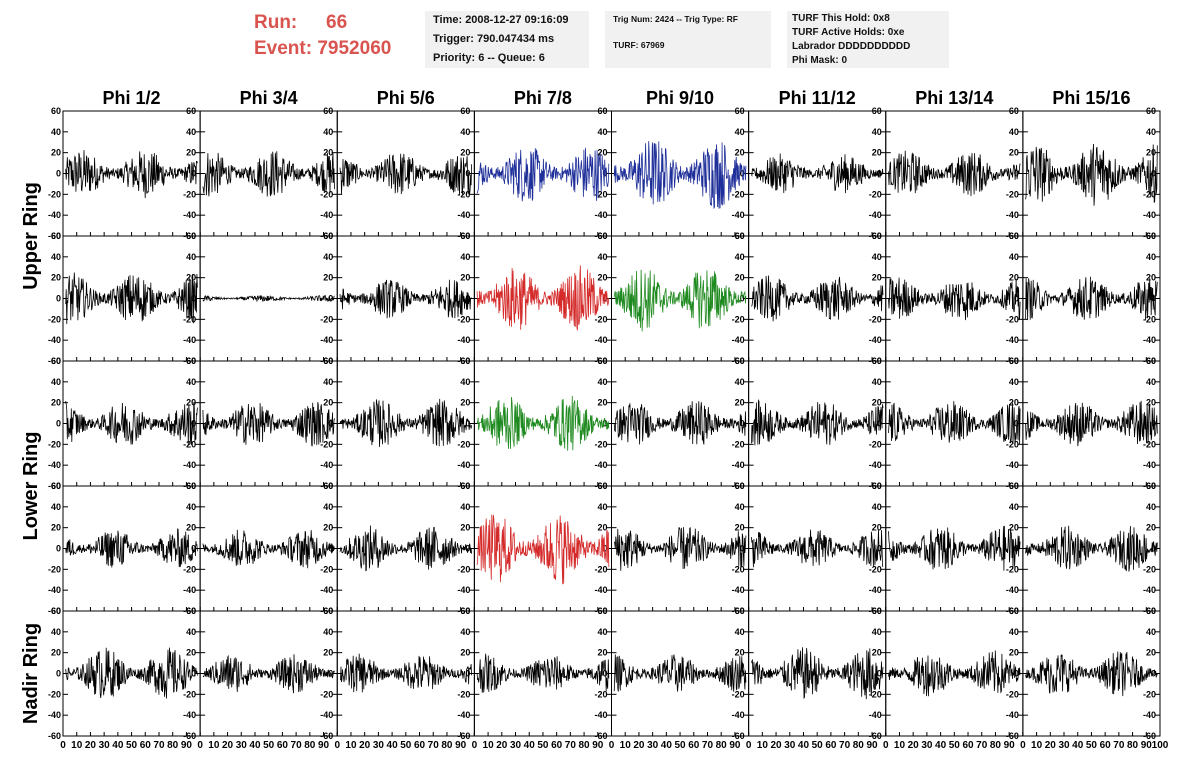 The height and width of the screenshot is (772, 1196). What do you see at coordinates (406, 98) in the screenshot?
I see `column-header: Phi 5/6` at bounding box center [406, 98].